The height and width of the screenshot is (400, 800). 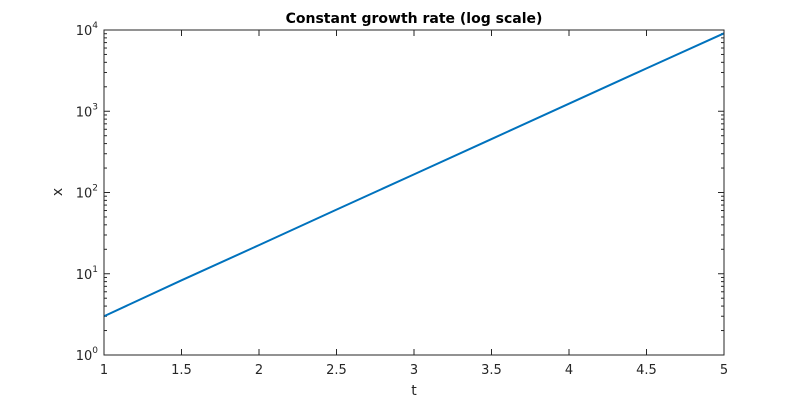 What do you see at coordinates (491, 370) in the screenshot?
I see `x-tick-label: 3.5` at bounding box center [491, 370].